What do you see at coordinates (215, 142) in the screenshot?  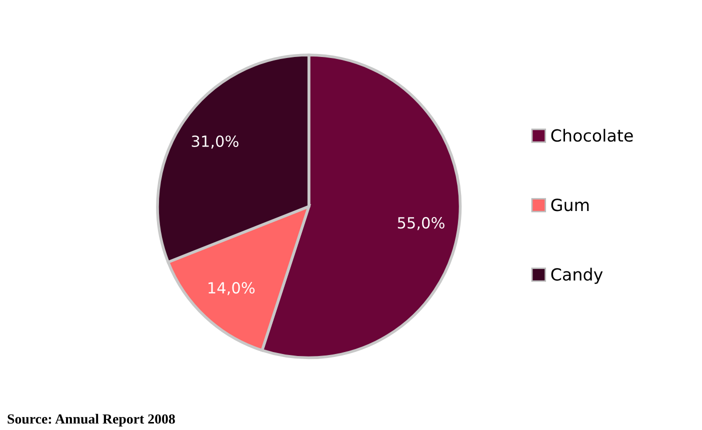 I see `data-label: 31,0%` at bounding box center [215, 142].